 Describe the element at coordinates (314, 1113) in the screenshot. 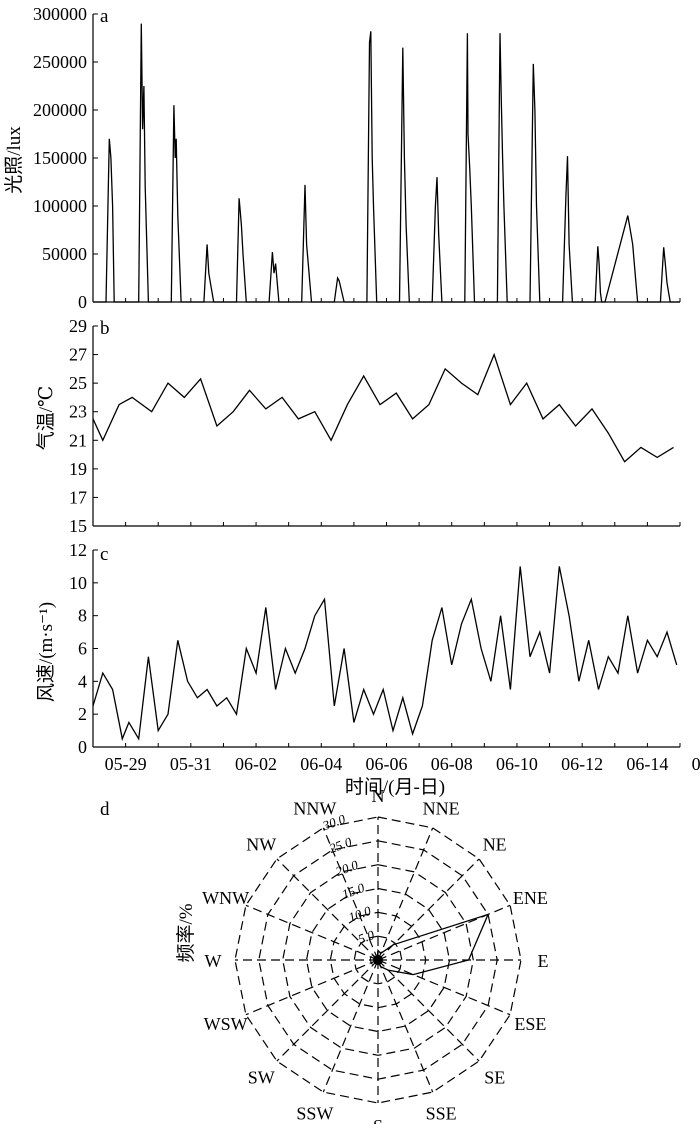

I see `radar-direction-label: SSW` at that location.